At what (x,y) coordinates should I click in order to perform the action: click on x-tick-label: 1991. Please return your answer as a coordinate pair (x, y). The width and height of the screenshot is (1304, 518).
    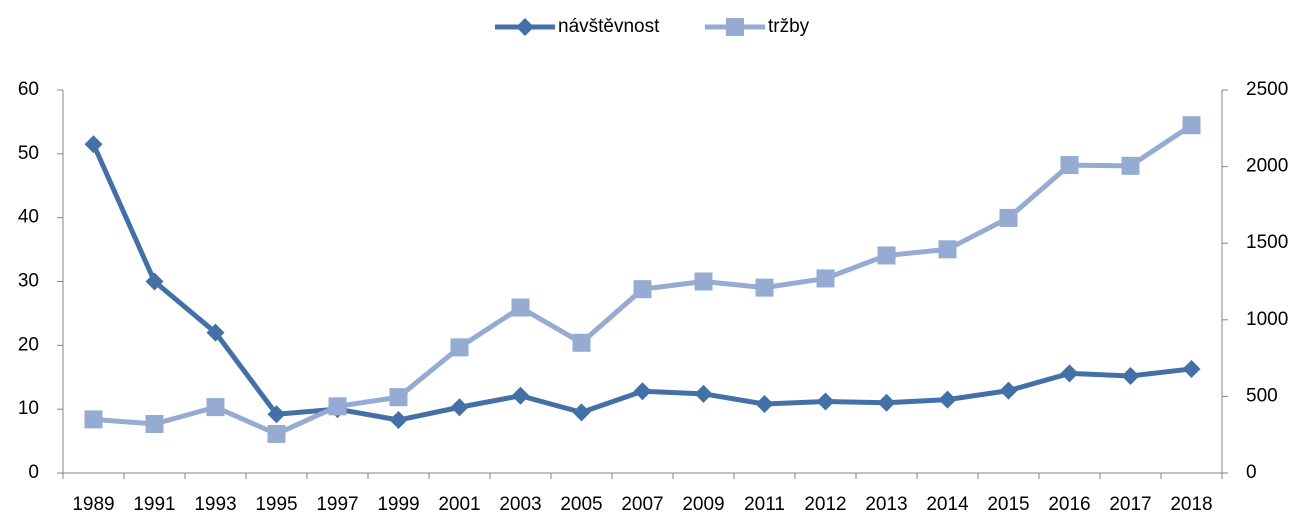
    Looking at the image, I should click on (154, 504).